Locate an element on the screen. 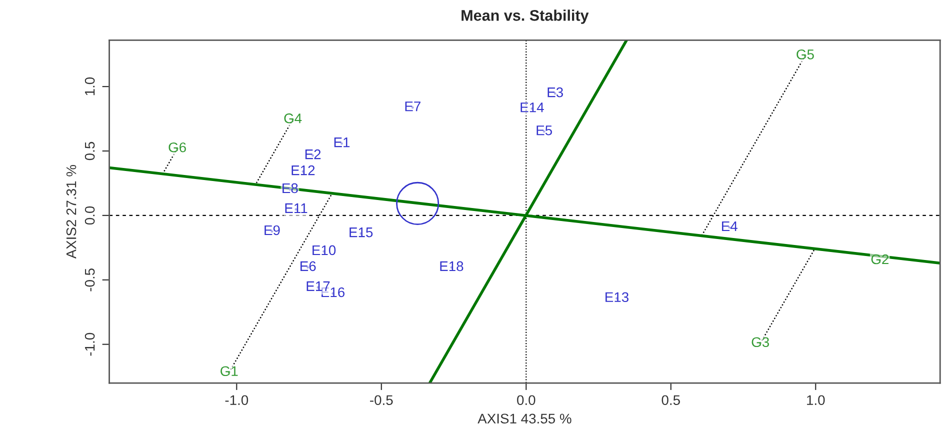  data-label: E11 is located at coordinates (296, 208).